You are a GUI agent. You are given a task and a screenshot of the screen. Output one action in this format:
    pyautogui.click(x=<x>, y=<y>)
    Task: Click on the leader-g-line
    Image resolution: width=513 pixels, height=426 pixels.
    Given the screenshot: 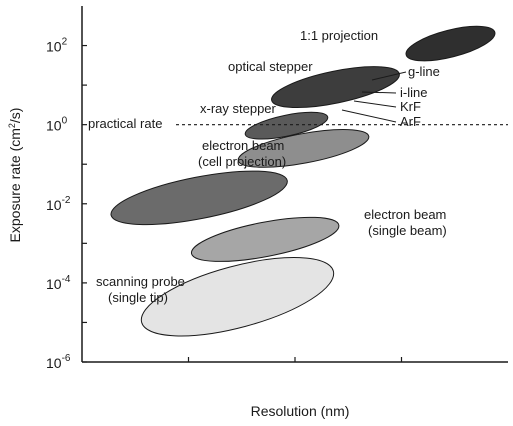 What is the action you would take?
    pyautogui.click(x=389, y=76)
    